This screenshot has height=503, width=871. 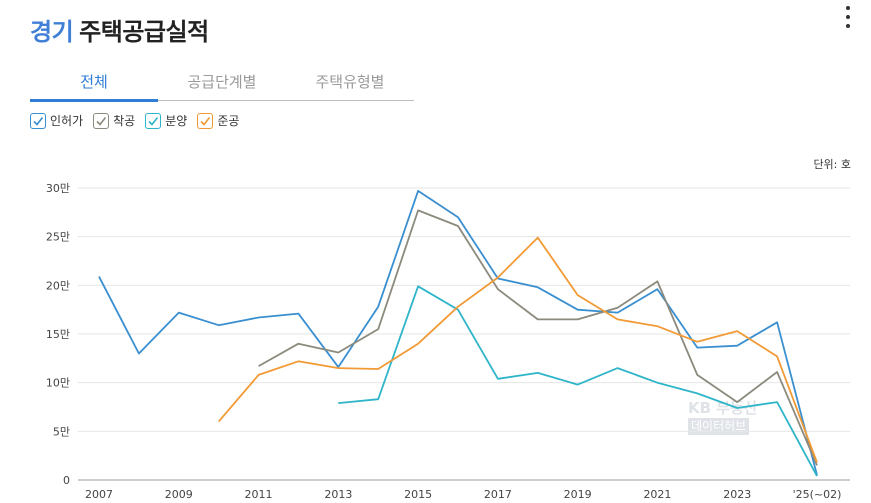 What do you see at coordinates (723, 408) in the screenshot?
I see `watermark-line1: KB 부동산` at bounding box center [723, 408].